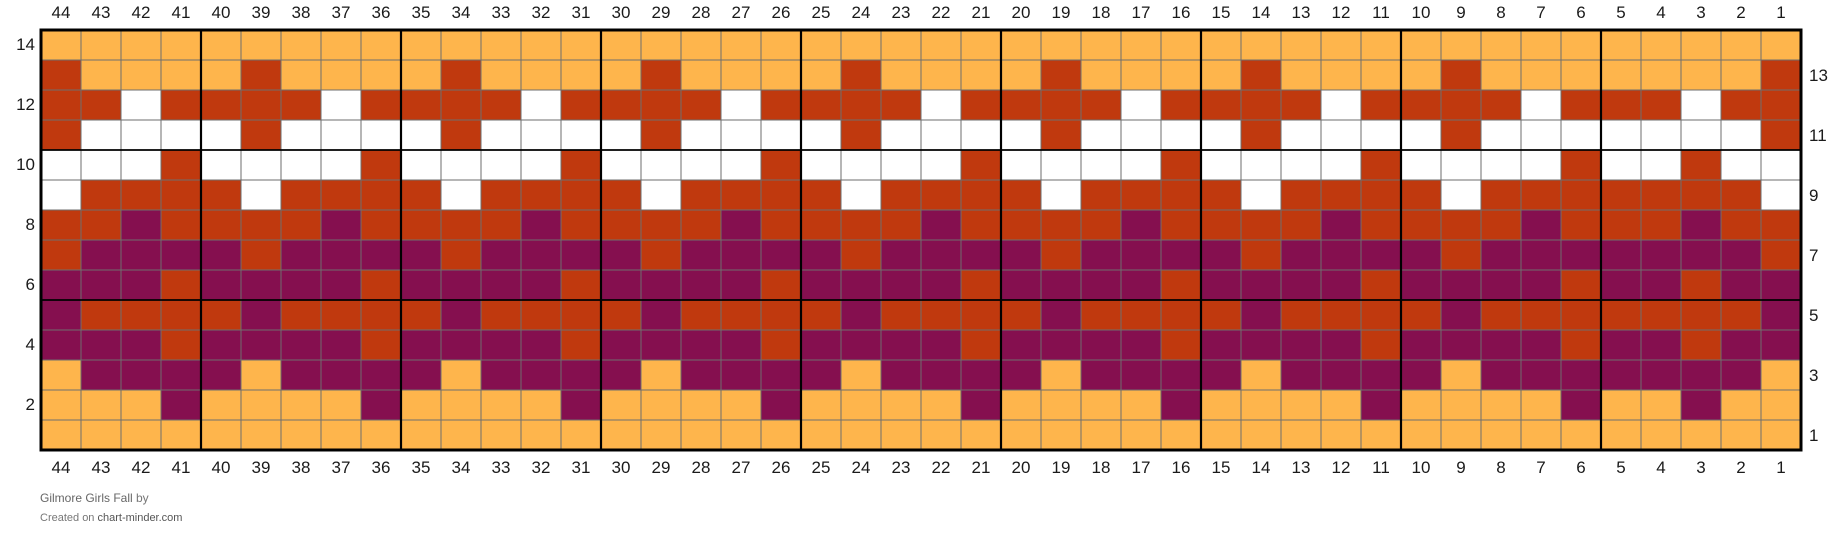  I want to click on stitch-cell-row9-col6, so click(1581, 195).